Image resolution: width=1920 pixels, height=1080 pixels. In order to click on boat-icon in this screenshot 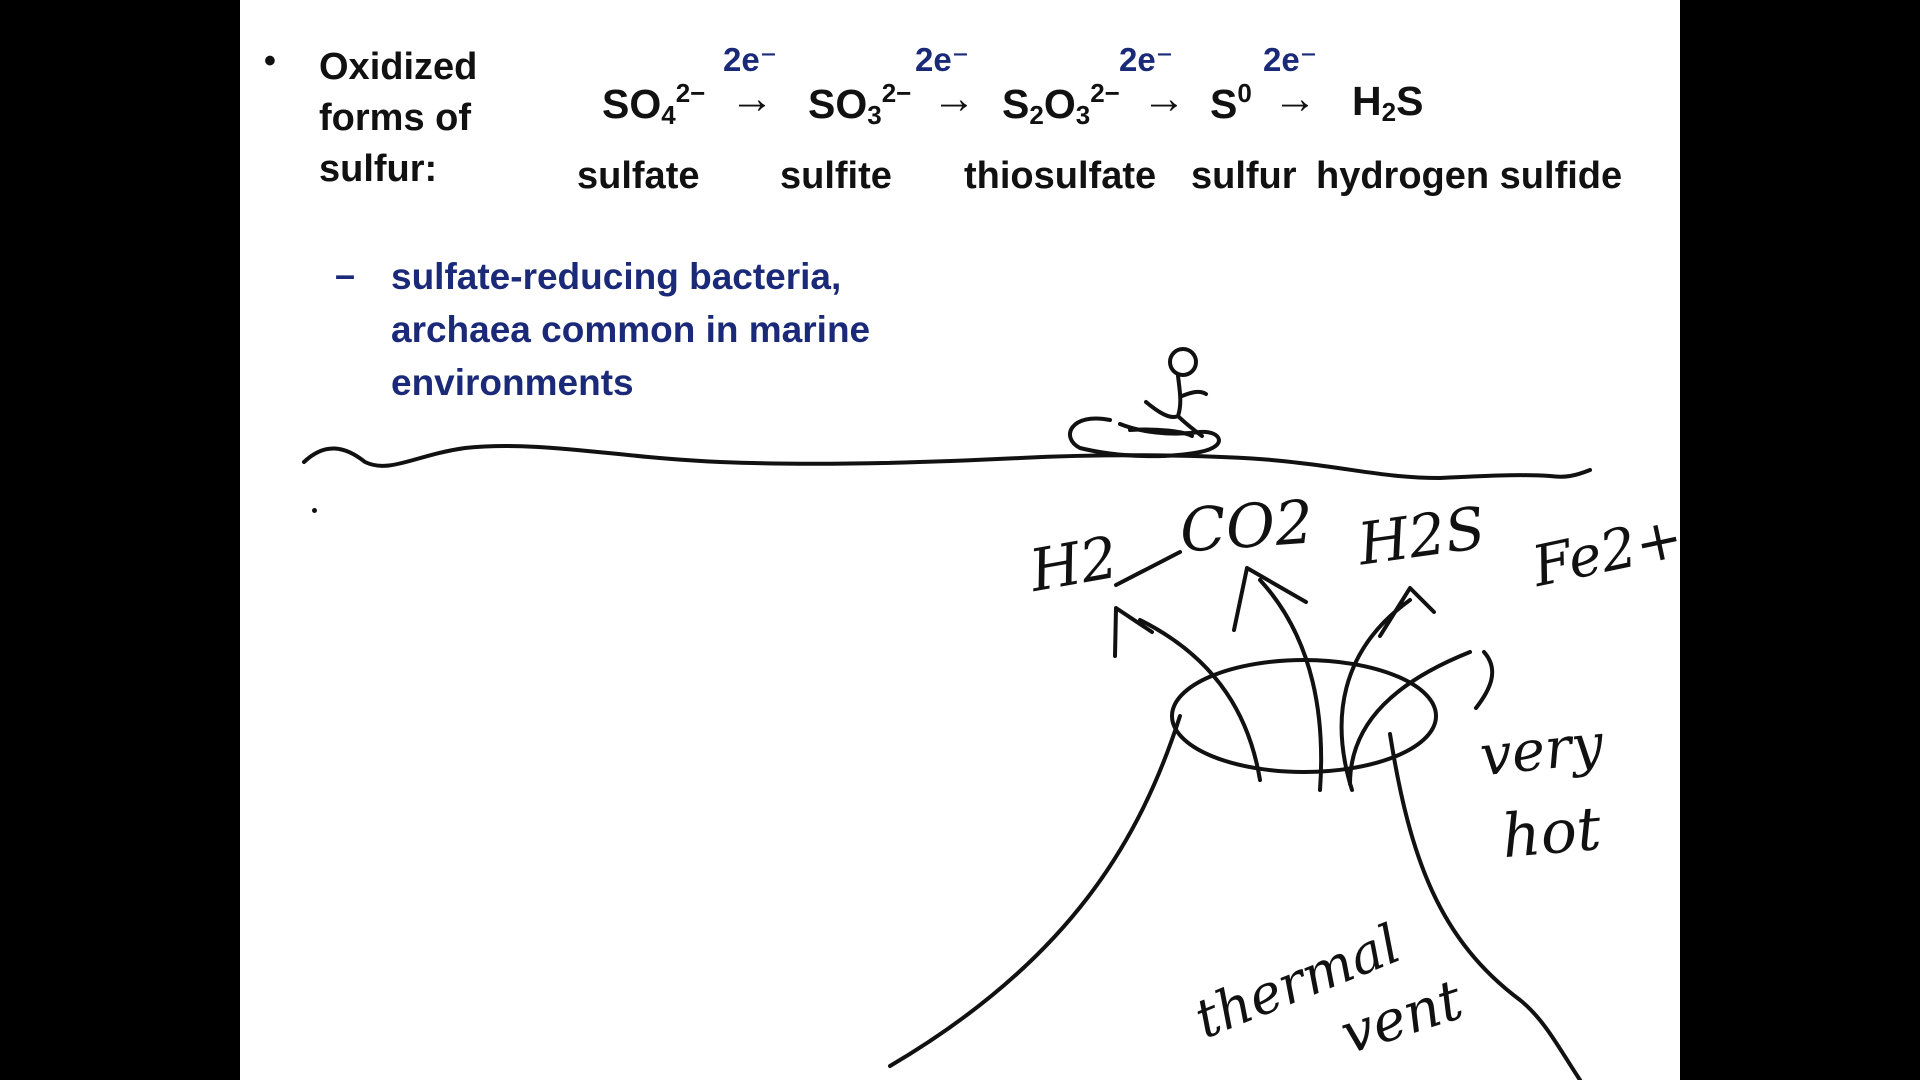, I will do `click(1144, 437)`.